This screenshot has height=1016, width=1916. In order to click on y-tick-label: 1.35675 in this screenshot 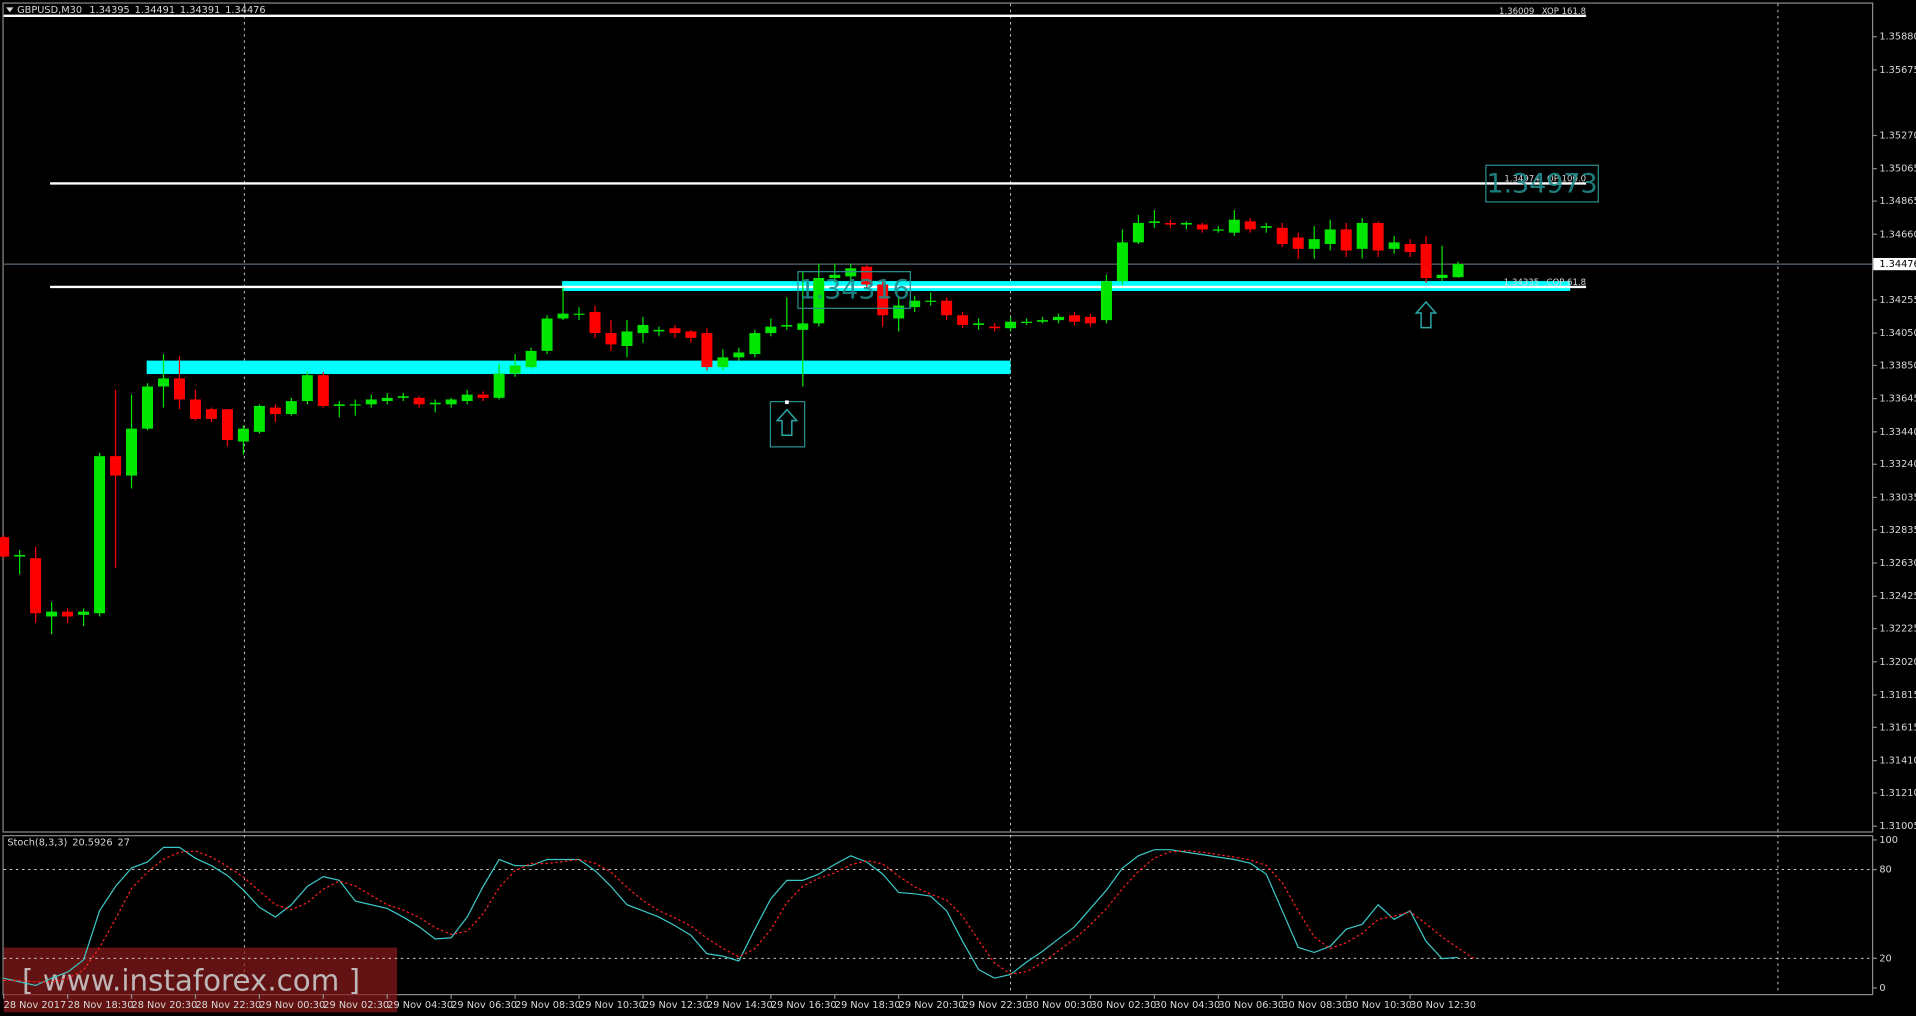, I will do `click(1897, 70)`.